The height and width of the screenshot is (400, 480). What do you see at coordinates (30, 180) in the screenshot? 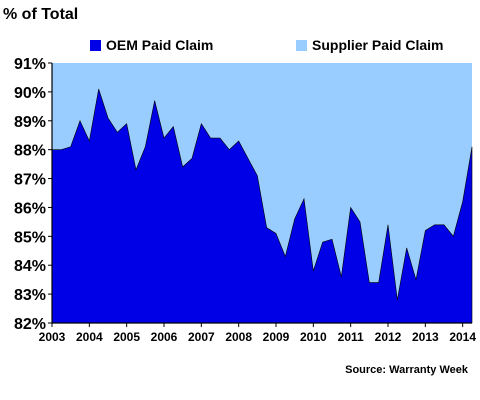
I see `y-tick-label: 87%` at bounding box center [30, 180].